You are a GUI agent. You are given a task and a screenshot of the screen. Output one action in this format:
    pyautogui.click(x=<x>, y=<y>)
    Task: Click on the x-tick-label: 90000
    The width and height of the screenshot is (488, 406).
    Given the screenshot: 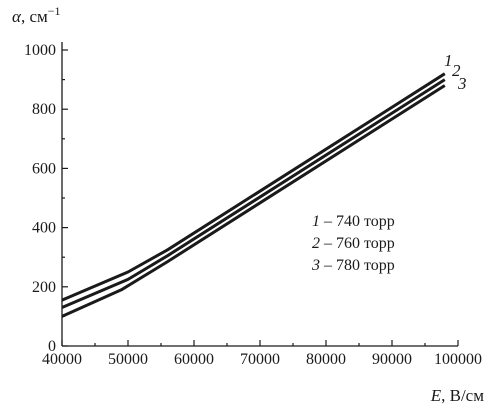 What is the action you would take?
    pyautogui.click(x=392, y=359)
    